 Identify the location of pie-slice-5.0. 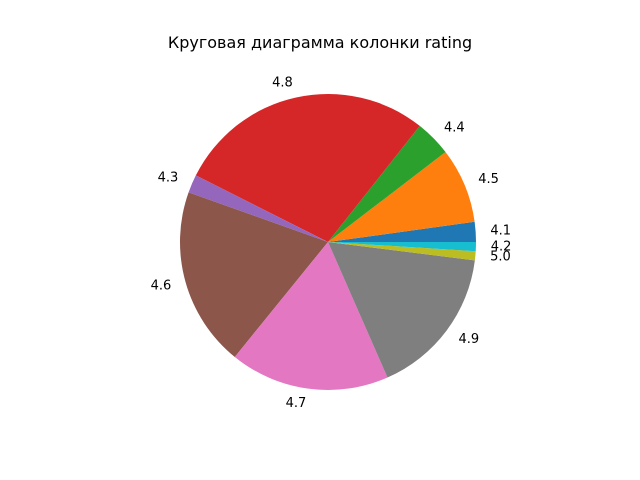
(402, 251).